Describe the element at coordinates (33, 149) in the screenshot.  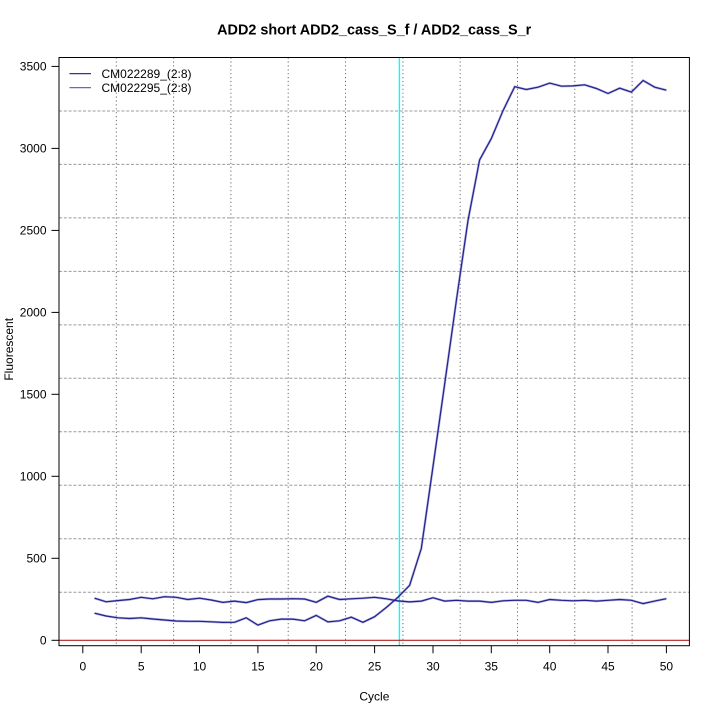
I see `svg-text: 3000` at that location.